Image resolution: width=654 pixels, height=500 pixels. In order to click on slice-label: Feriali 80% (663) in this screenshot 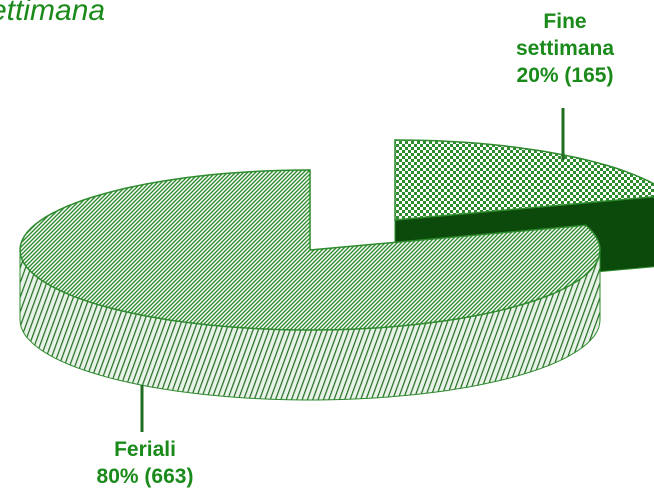, I will do `click(145, 463)`.